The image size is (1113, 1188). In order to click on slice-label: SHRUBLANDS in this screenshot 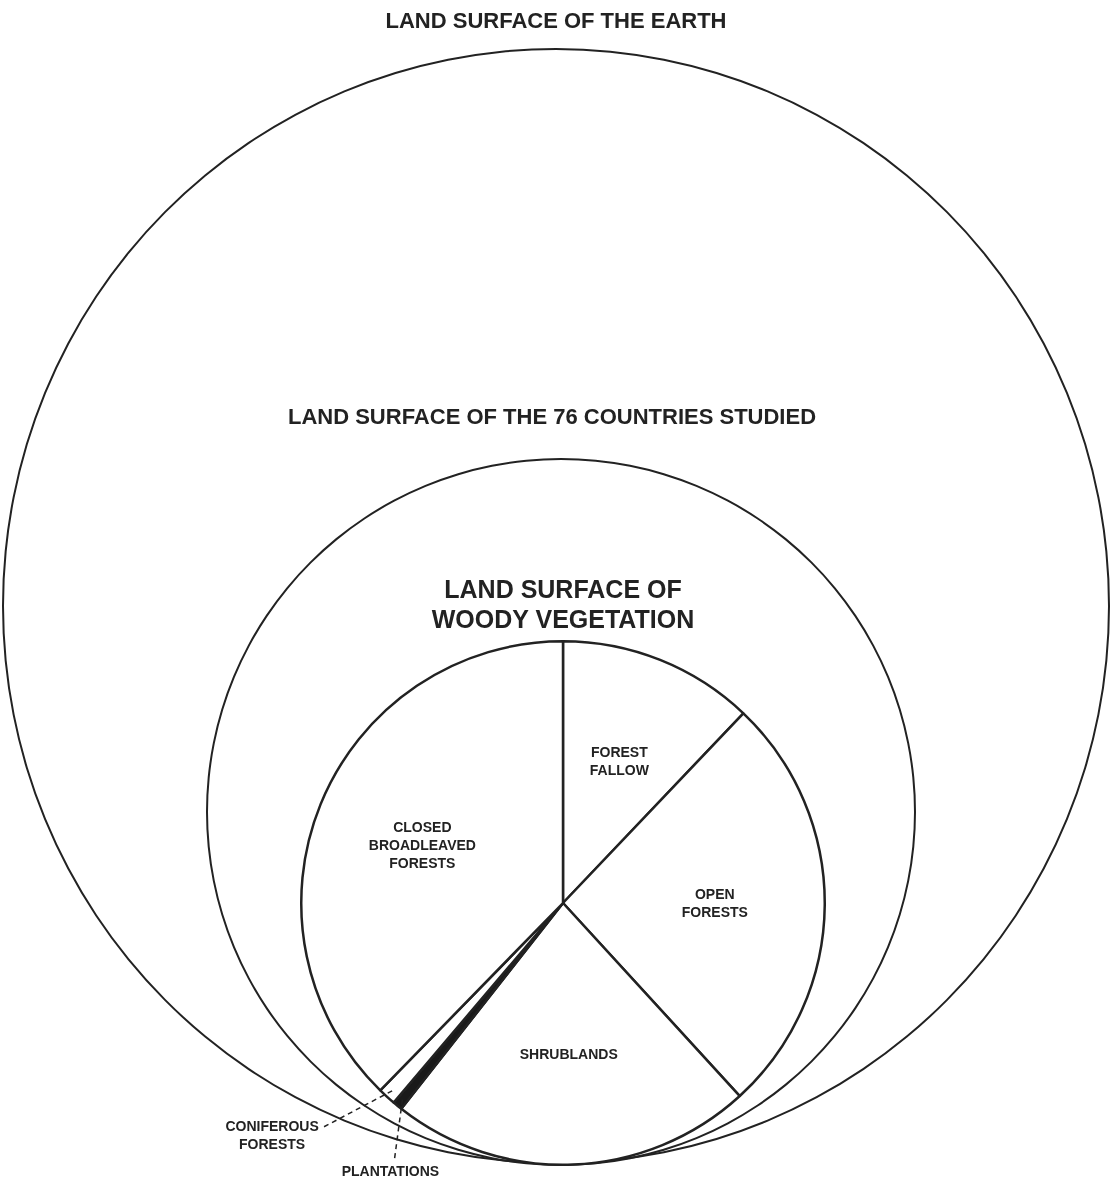, I will do `click(568, 1053)`.